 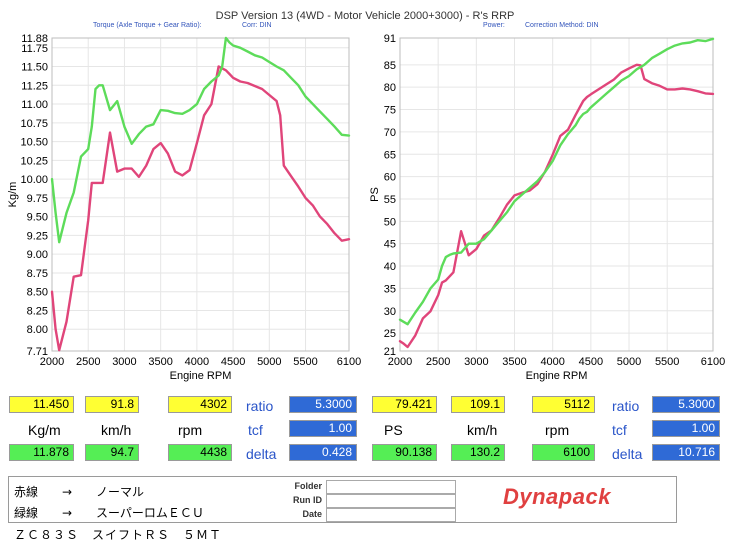 I want to click on info-frame, so click(x=342, y=499).